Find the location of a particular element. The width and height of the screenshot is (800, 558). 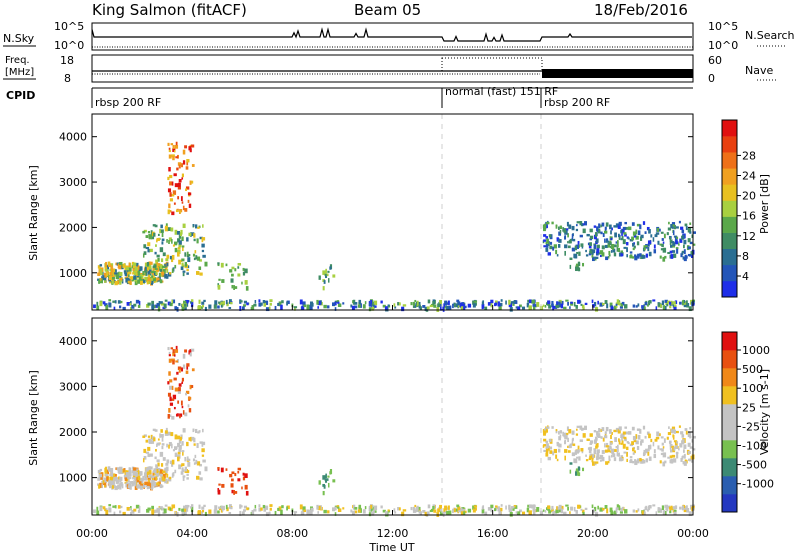

nsearch-tick-bottom: 10^0 is located at coordinates (723, 45).